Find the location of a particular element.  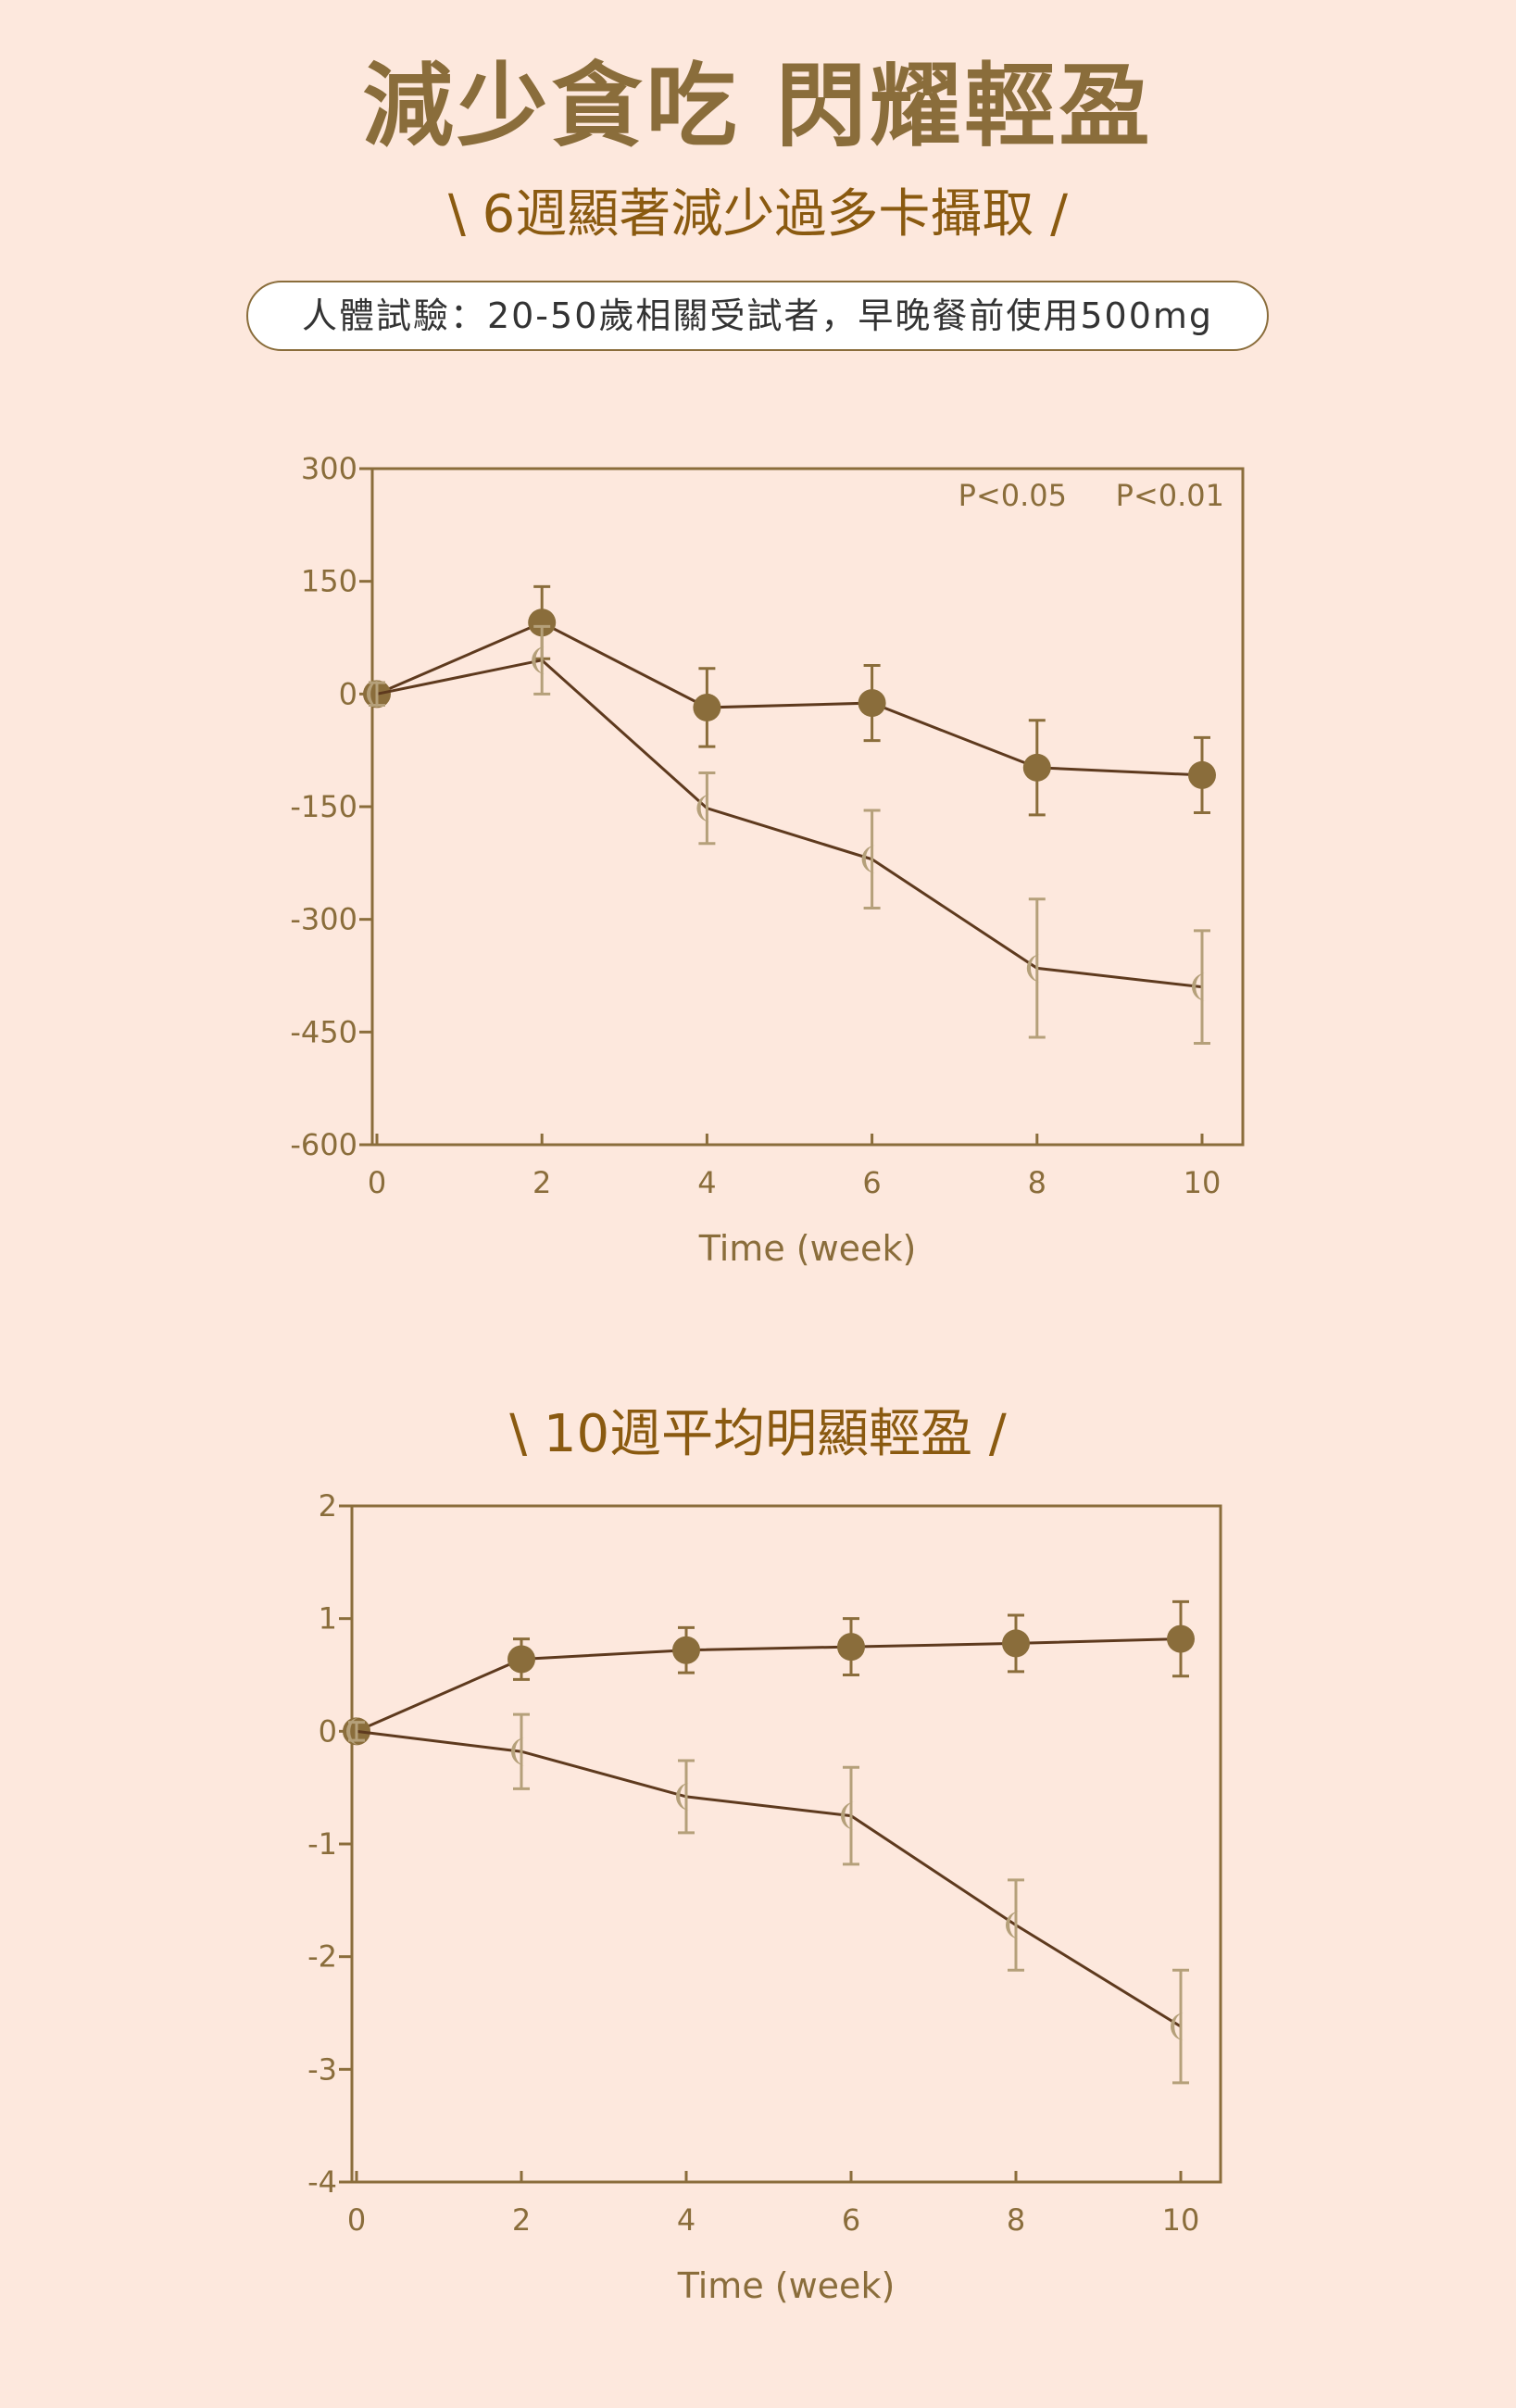

y-tick-label: 150 is located at coordinates (329, 581).